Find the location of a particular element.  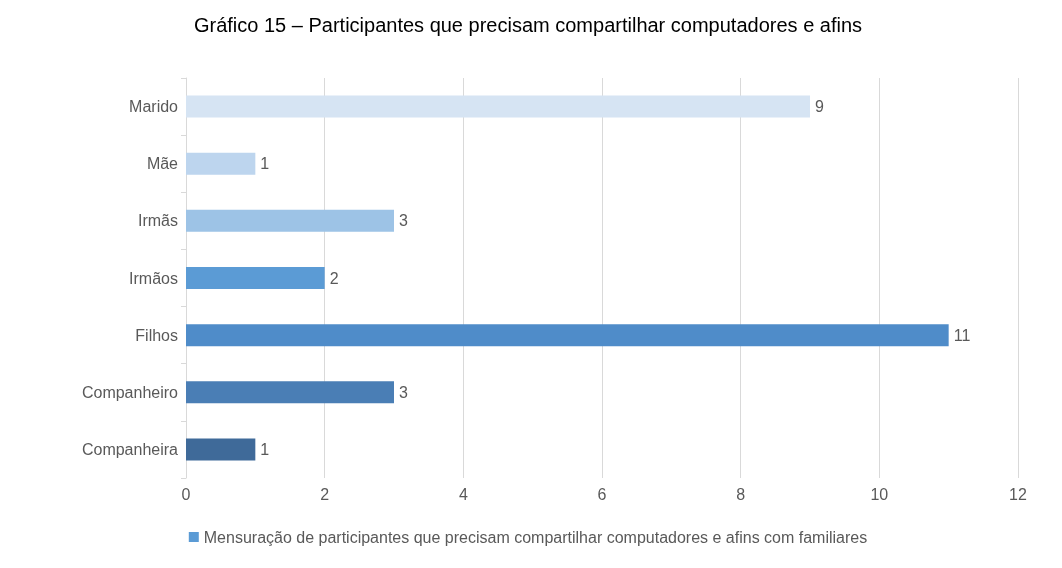

x-tick-label: 12 is located at coordinates (1018, 494).